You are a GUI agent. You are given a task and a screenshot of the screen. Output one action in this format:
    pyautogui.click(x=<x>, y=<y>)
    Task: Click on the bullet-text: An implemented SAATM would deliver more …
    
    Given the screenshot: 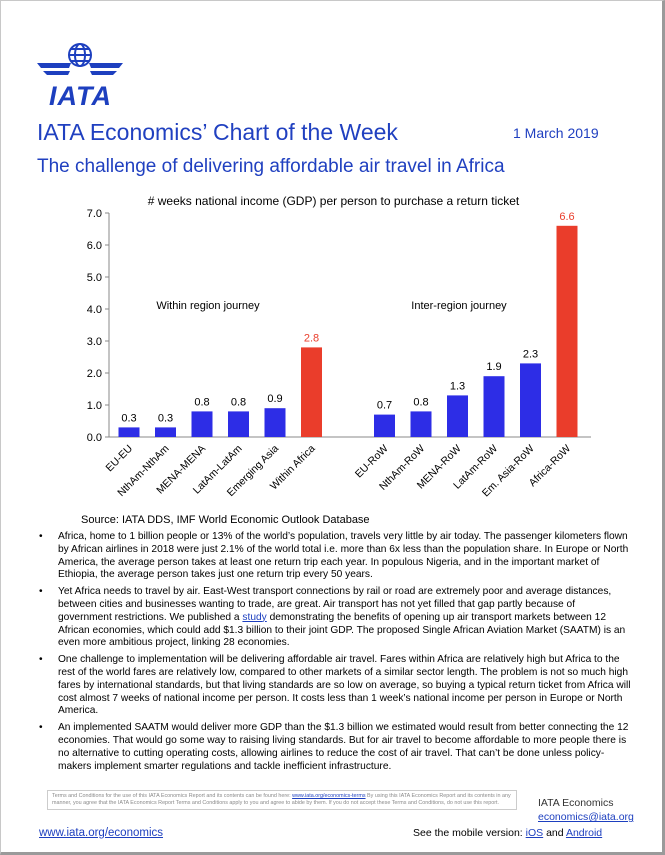 What is the action you would take?
    pyautogui.click(x=343, y=747)
    